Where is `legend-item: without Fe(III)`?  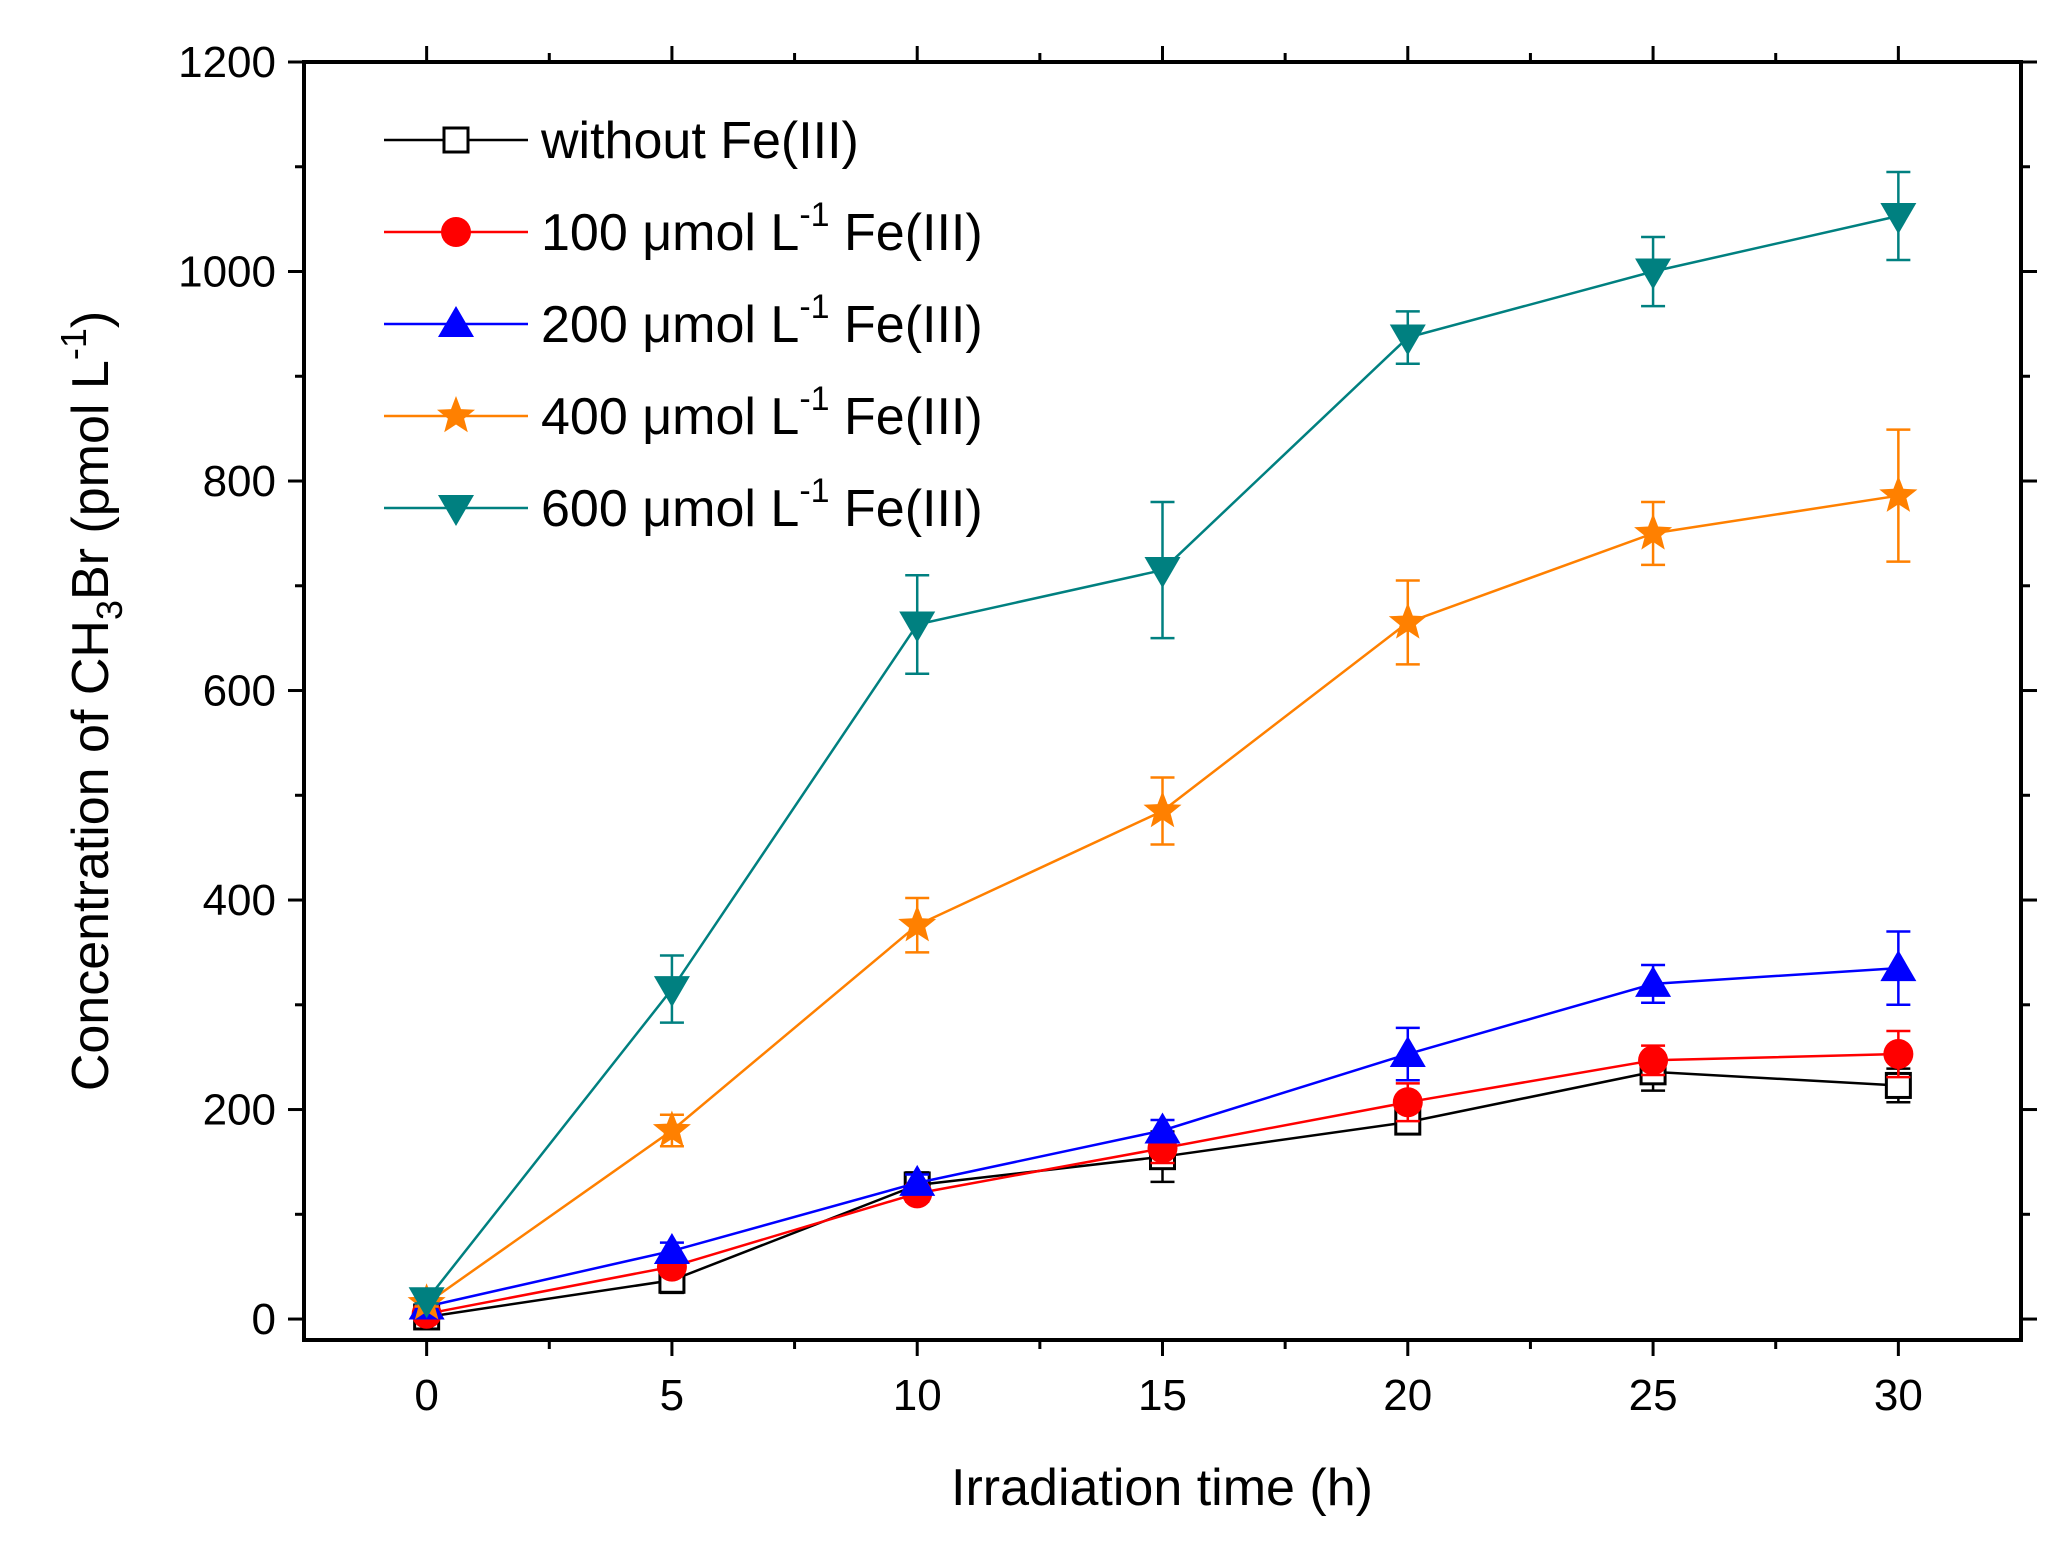
legend-item: without Fe(III) is located at coordinates (621, 141).